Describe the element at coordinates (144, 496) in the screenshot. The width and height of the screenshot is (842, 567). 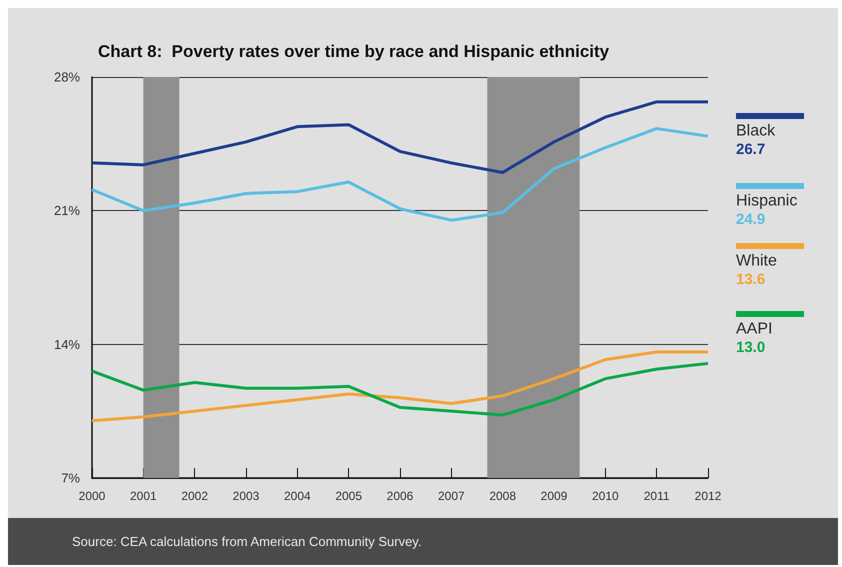
I see `x-tick-label: 2001` at that location.